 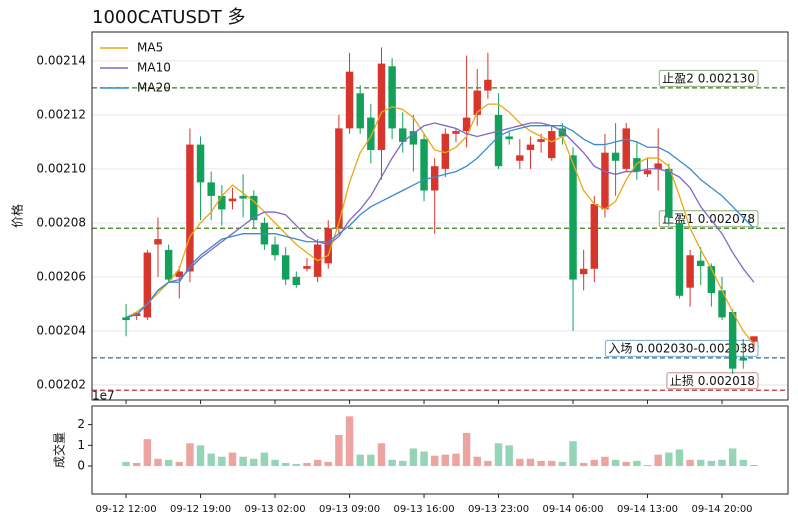 What do you see at coordinates (275, 509) in the screenshot?
I see `x-tick-label: 09-13 02:00` at bounding box center [275, 509].